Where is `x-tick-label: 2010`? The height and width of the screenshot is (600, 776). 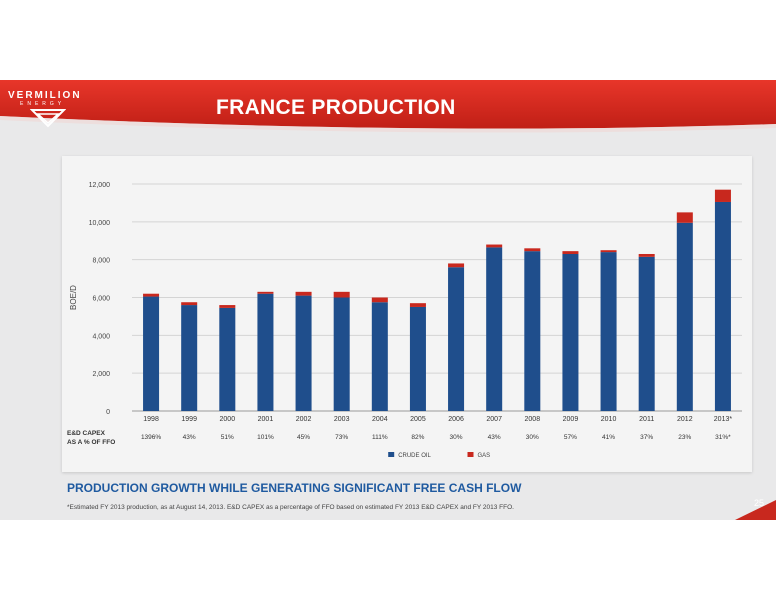
x-tick-label: 2010 is located at coordinates (609, 419).